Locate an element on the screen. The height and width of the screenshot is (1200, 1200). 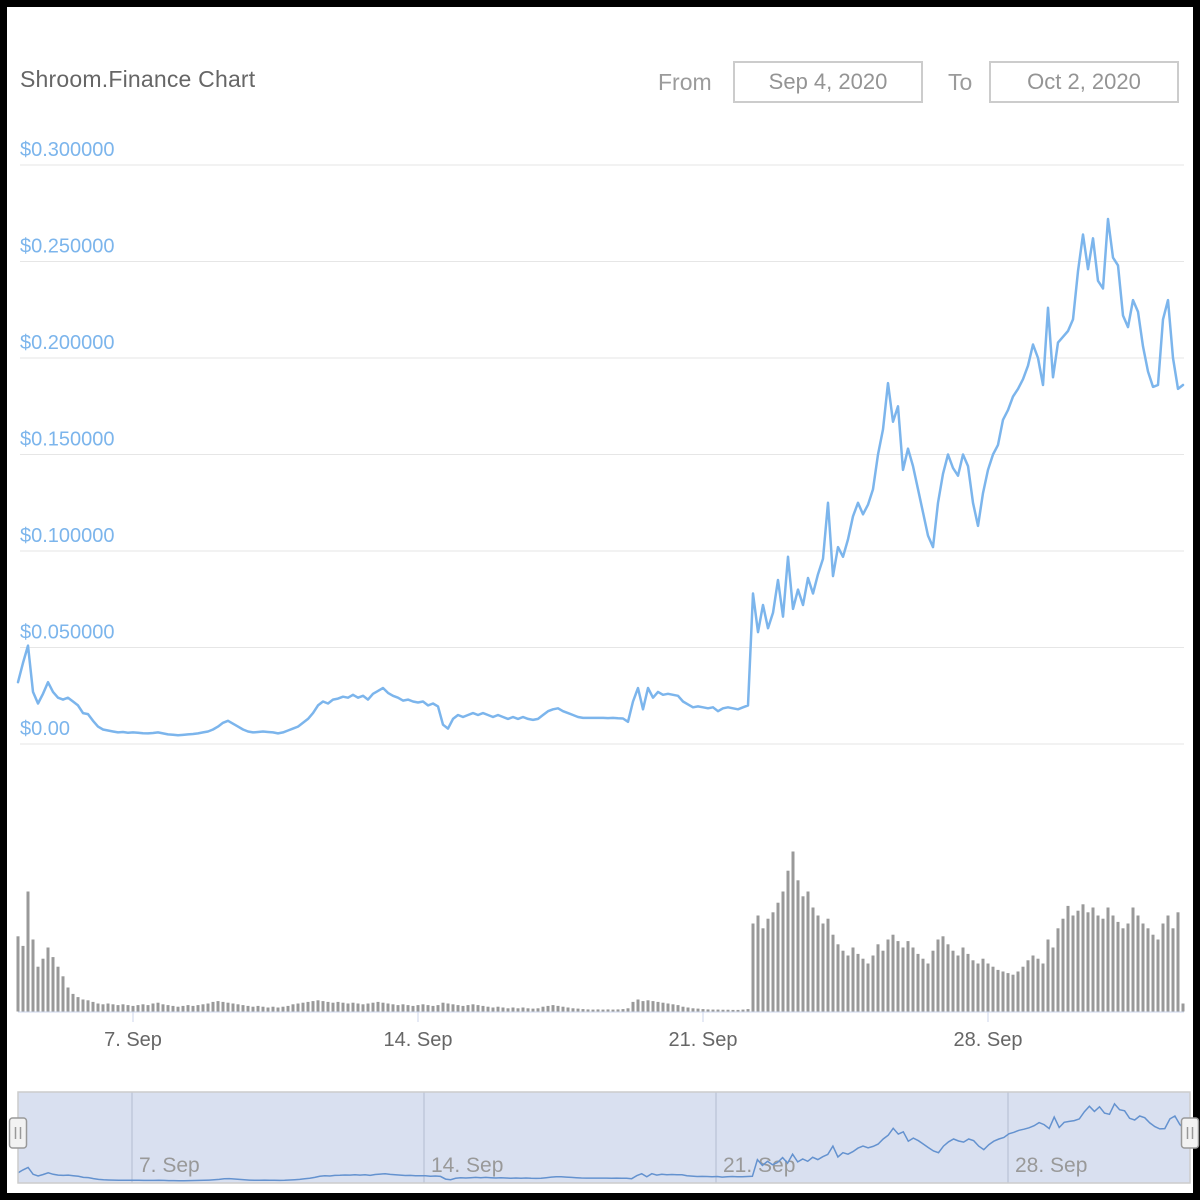
y-axis-label: $0.100000 is located at coordinates (67, 536).